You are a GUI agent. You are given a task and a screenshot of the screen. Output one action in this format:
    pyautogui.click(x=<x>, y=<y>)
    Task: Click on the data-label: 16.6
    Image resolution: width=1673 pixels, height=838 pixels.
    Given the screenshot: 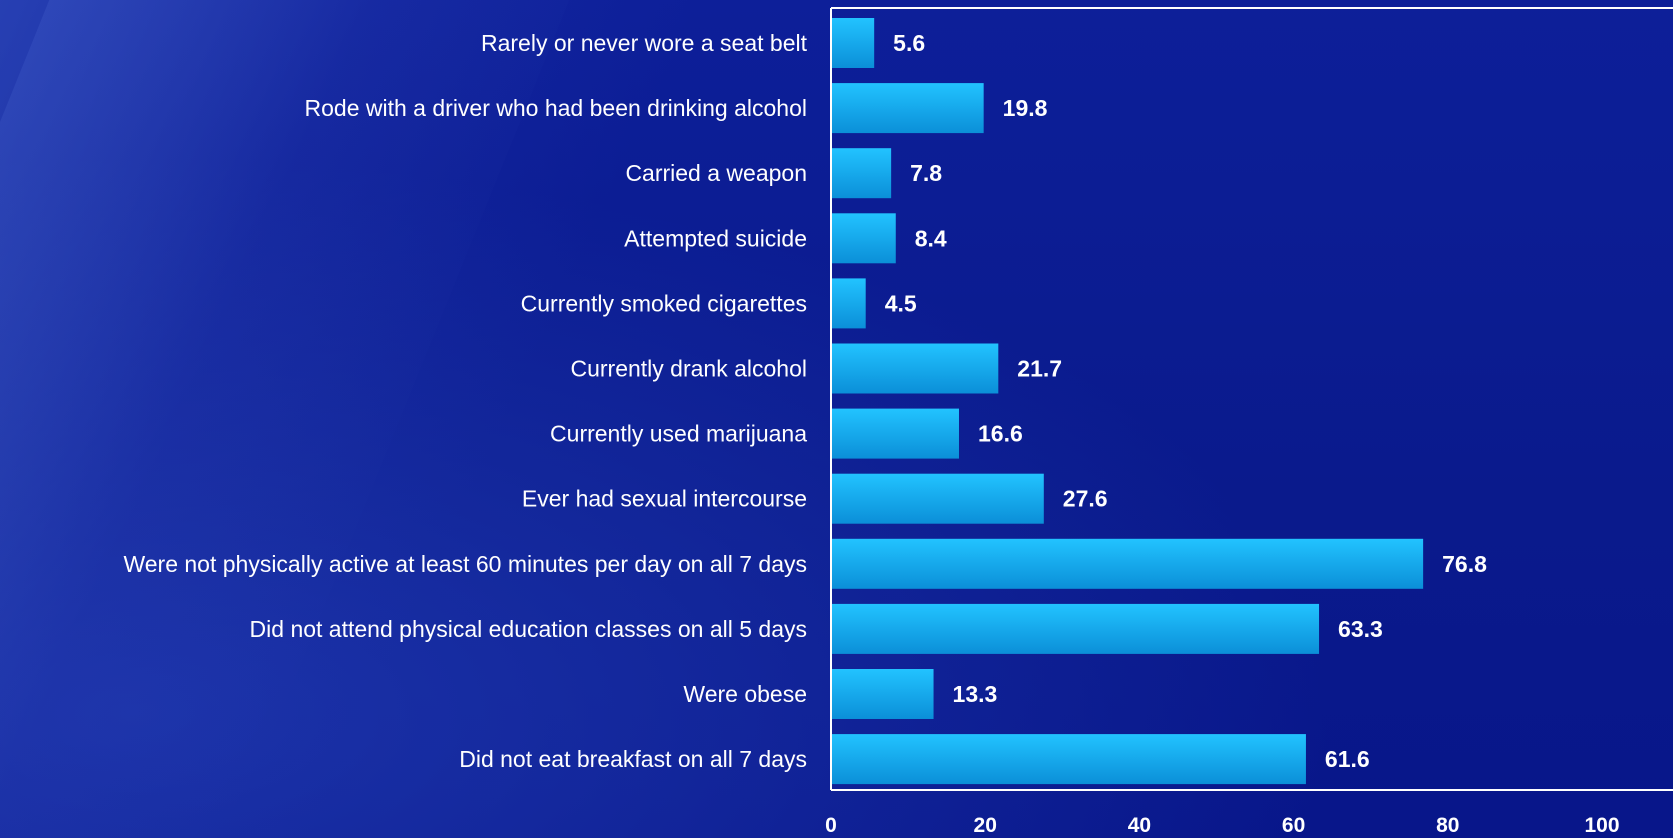 What is the action you would take?
    pyautogui.click(x=1000, y=434)
    